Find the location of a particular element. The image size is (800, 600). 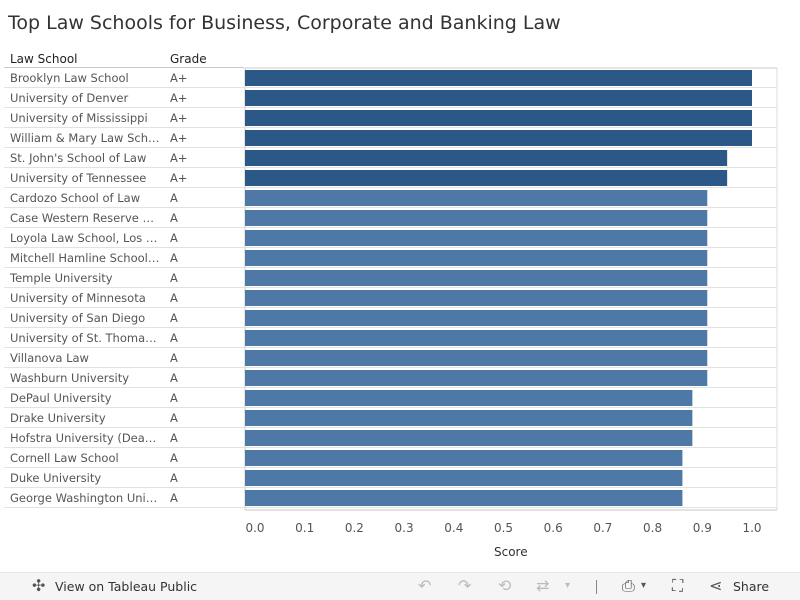

revert-icon: ⟲ is located at coordinates (505, 585).